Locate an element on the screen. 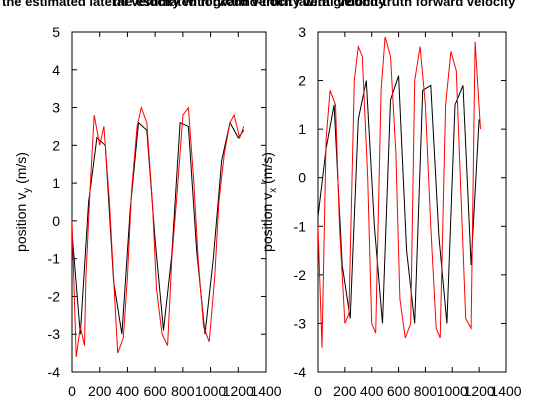 This screenshot has width=560, height=420. plot-right-xtick-label: 0 is located at coordinates (318, 391).